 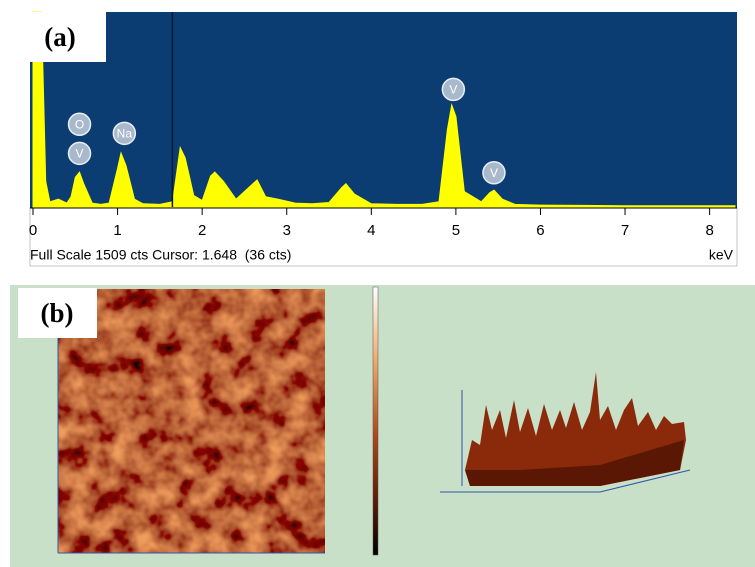 I want to click on x-tick-label: 2, so click(x=202, y=230).